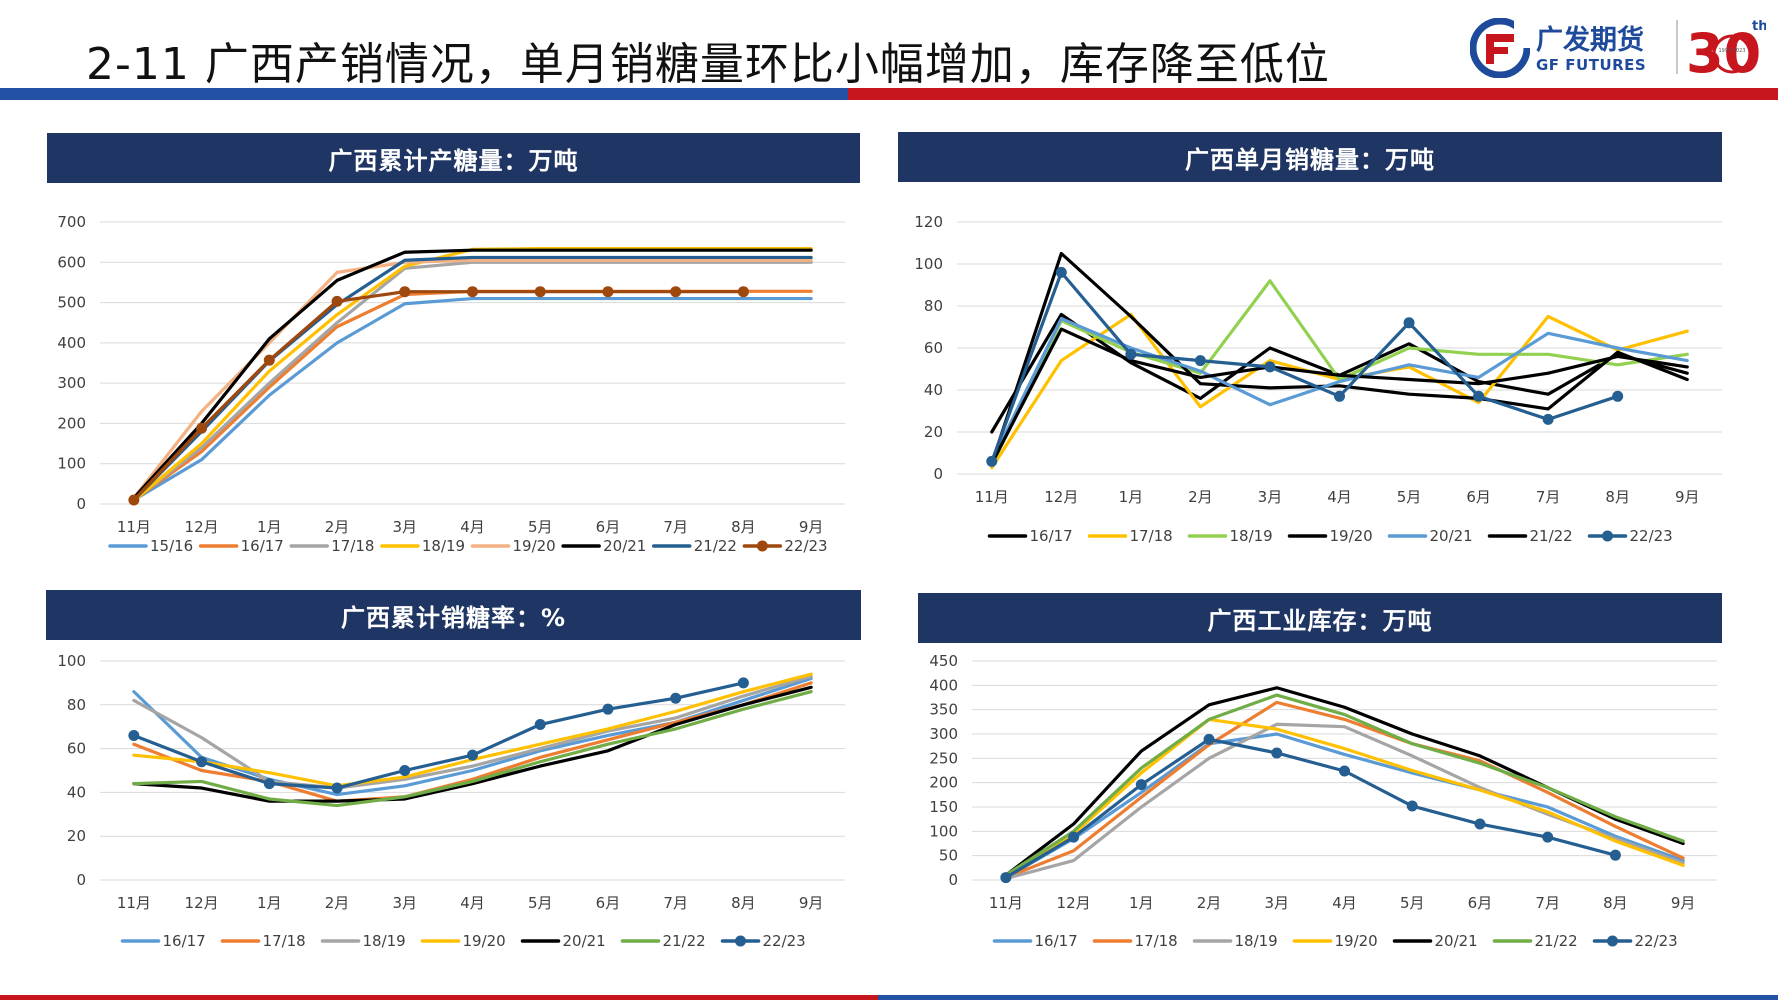 Image resolution: width=1778 pixels, height=1000 pixels. Describe the element at coordinates (1339, 497) in the screenshot. I see `x-tick-label: 4月` at that location.